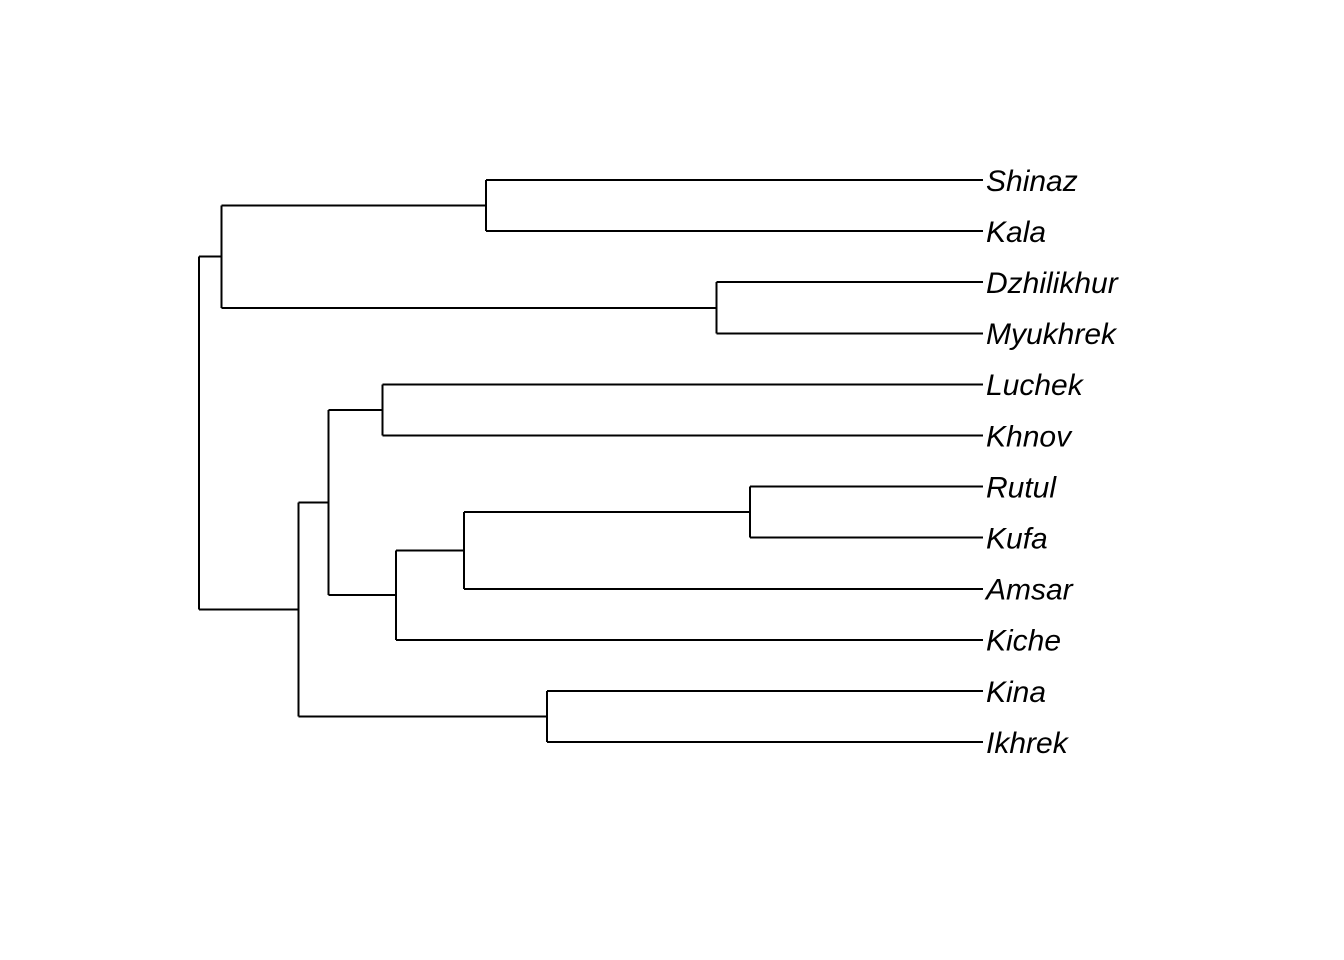 The image size is (1344, 960). I want to click on tip-label-kufa: Kufa, so click(1017, 539).